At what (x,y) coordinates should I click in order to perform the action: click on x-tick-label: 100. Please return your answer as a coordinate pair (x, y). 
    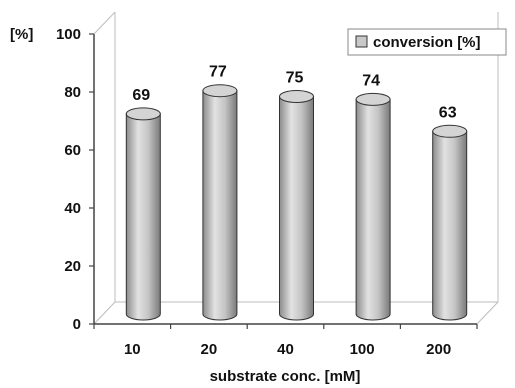
    Looking at the image, I should click on (362, 349).